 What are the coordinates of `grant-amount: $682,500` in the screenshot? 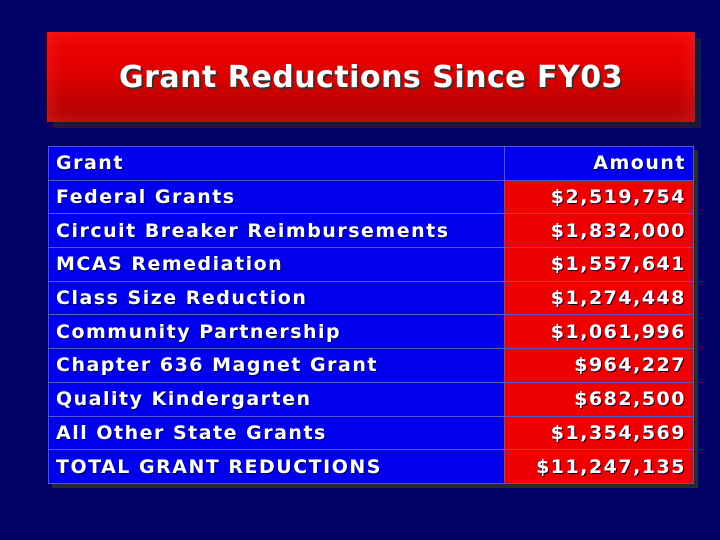 It's located at (599, 399).